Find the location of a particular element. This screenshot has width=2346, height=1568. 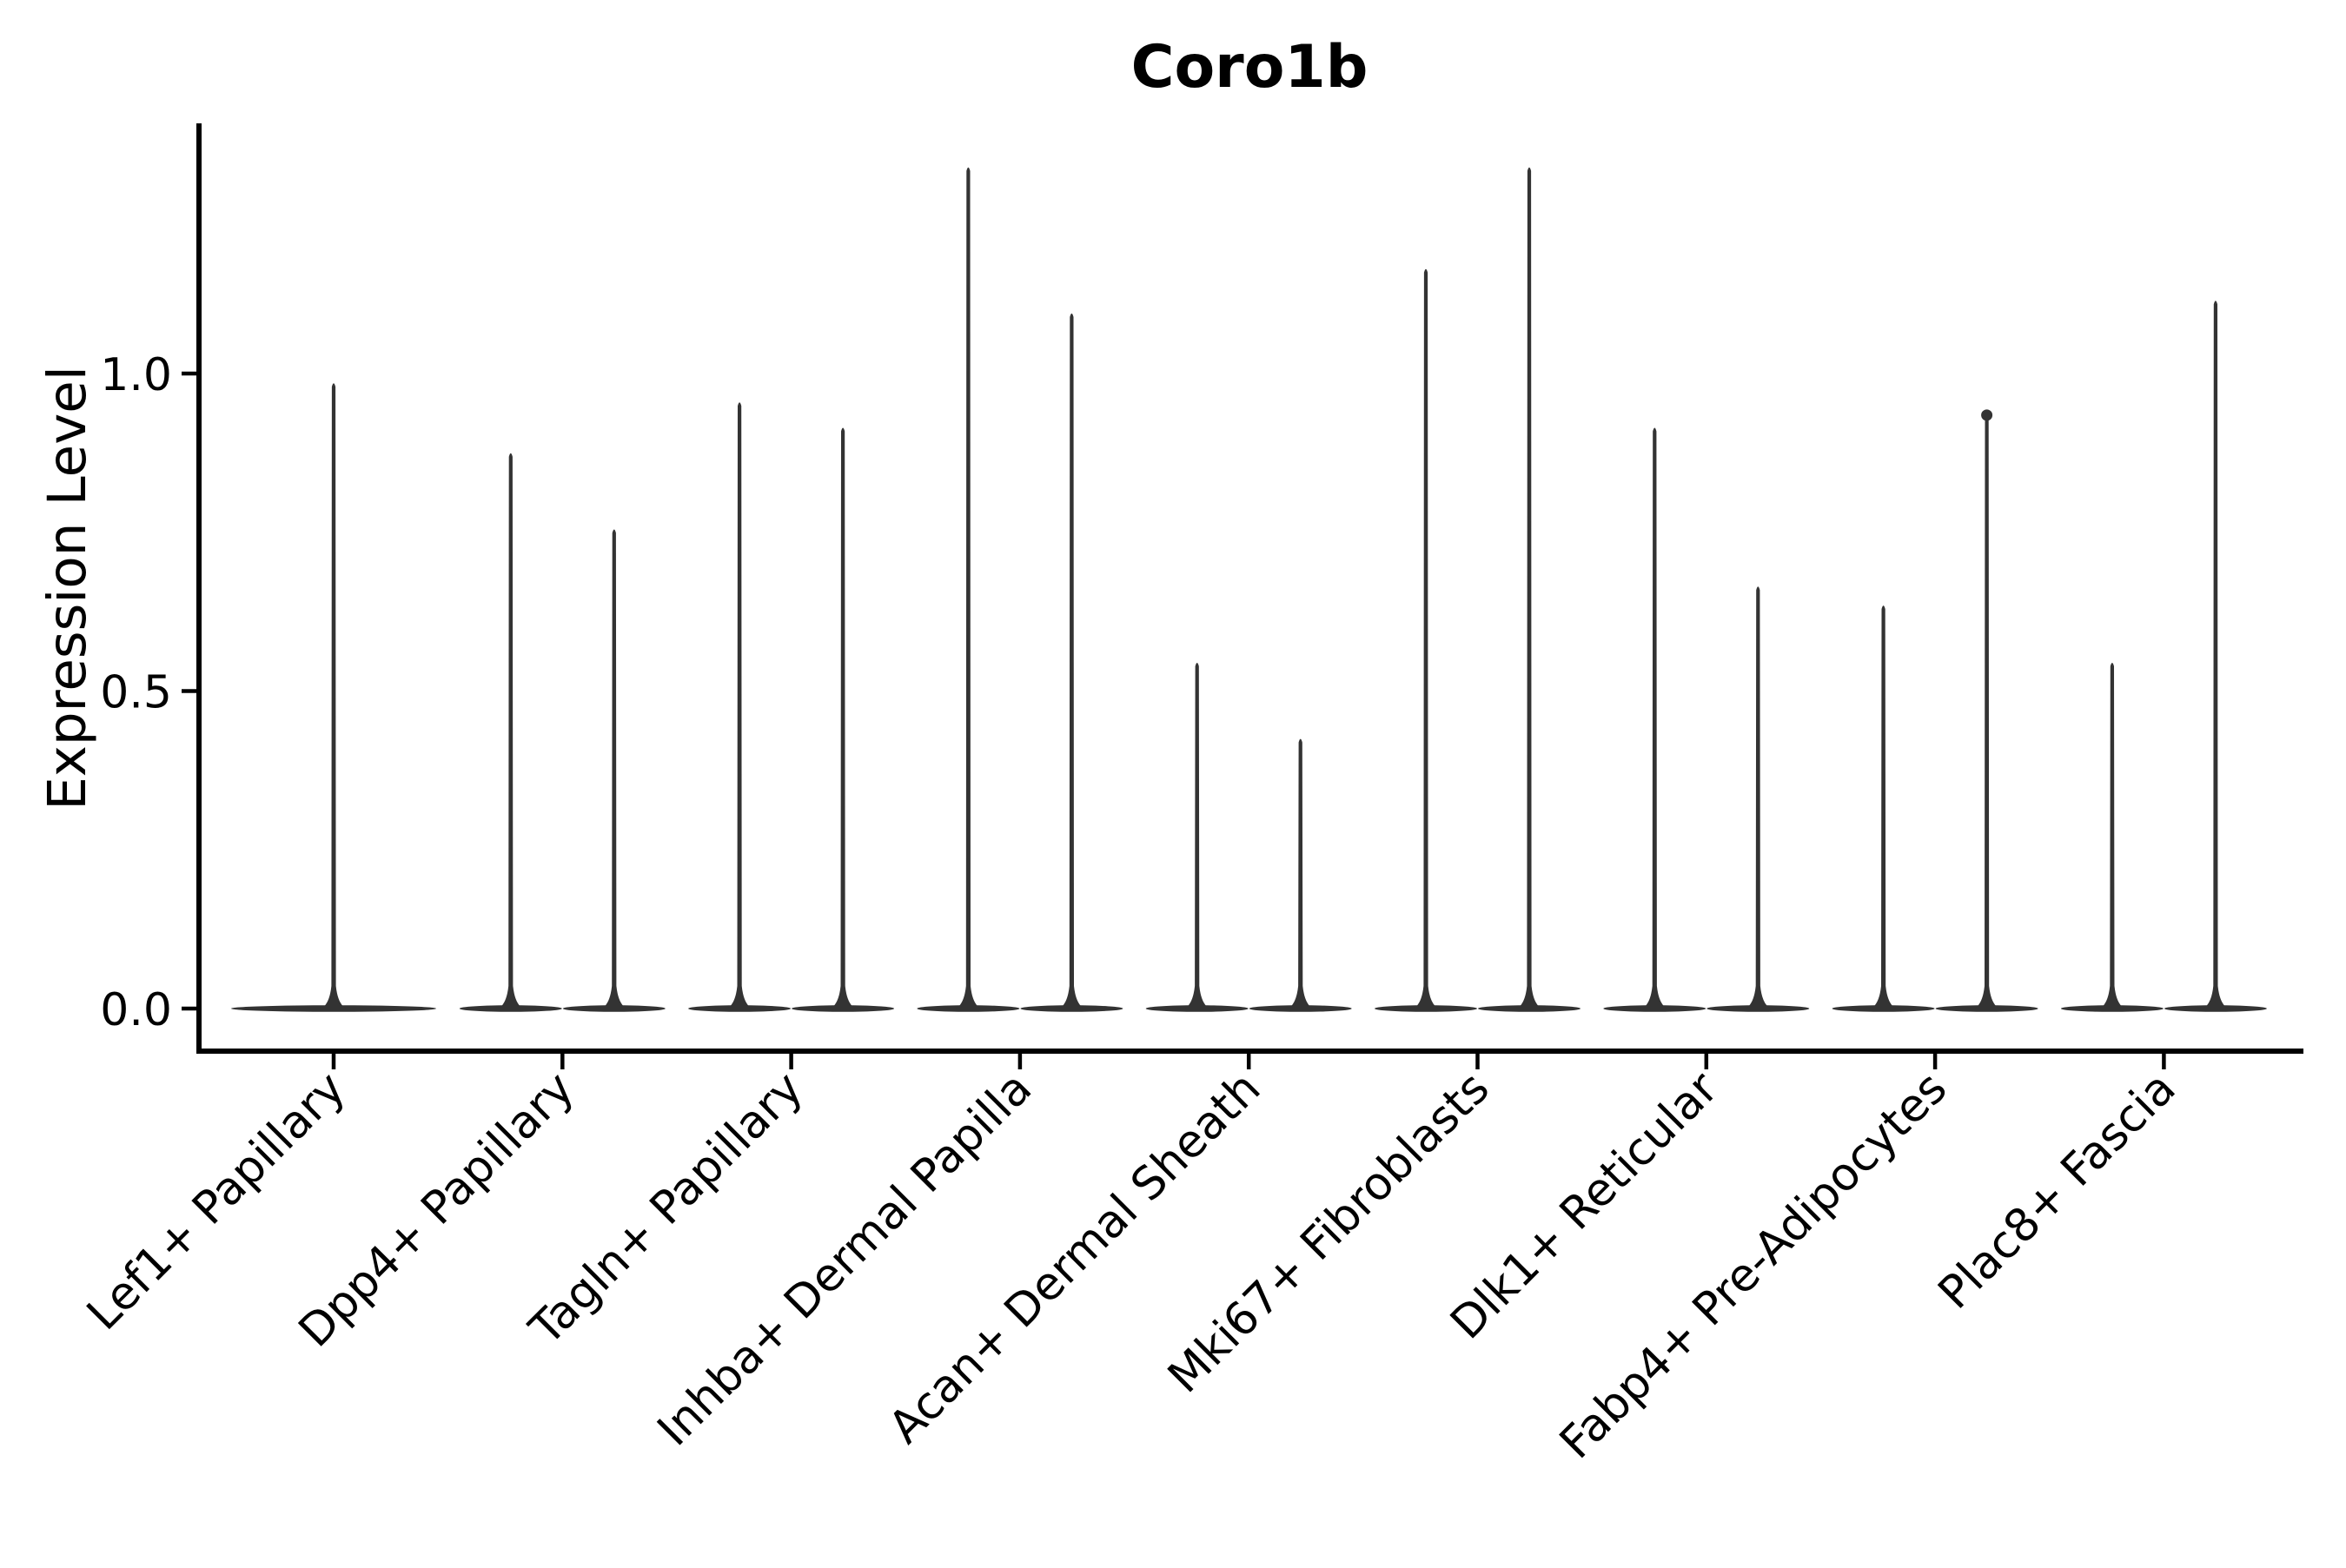

x-tick-label: Plac8+ Fascia is located at coordinates (2057, 1191).